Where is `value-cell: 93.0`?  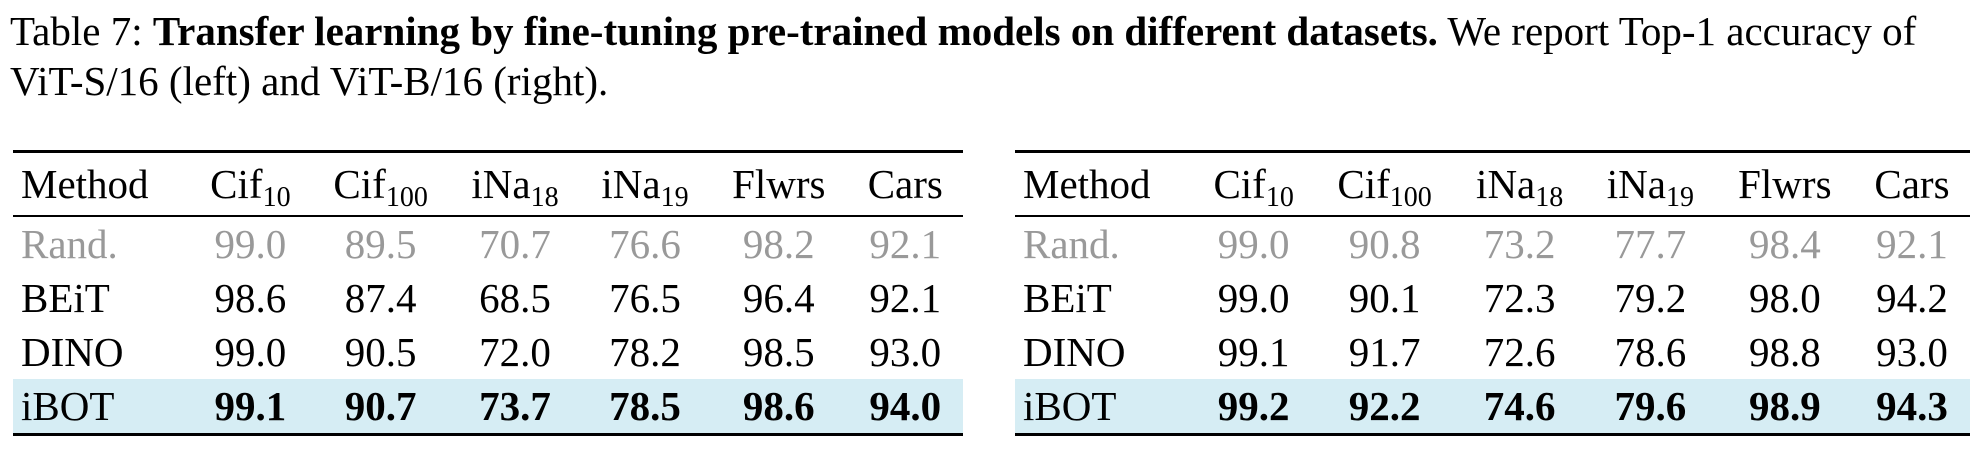 value-cell: 93.0 is located at coordinates (1912, 352).